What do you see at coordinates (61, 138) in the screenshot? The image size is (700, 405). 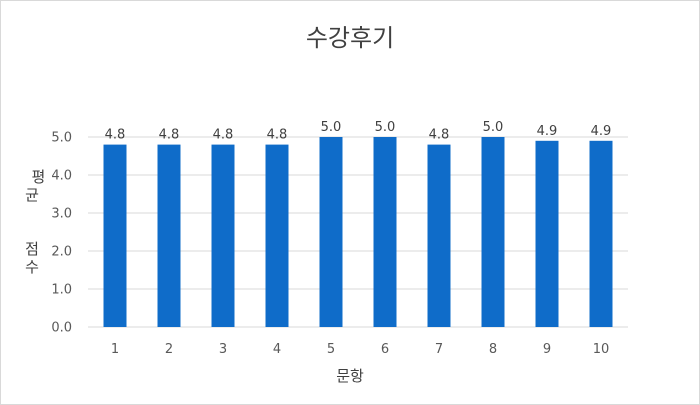 I see `y-tick-label: 5.0` at bounding box center [61, 138].